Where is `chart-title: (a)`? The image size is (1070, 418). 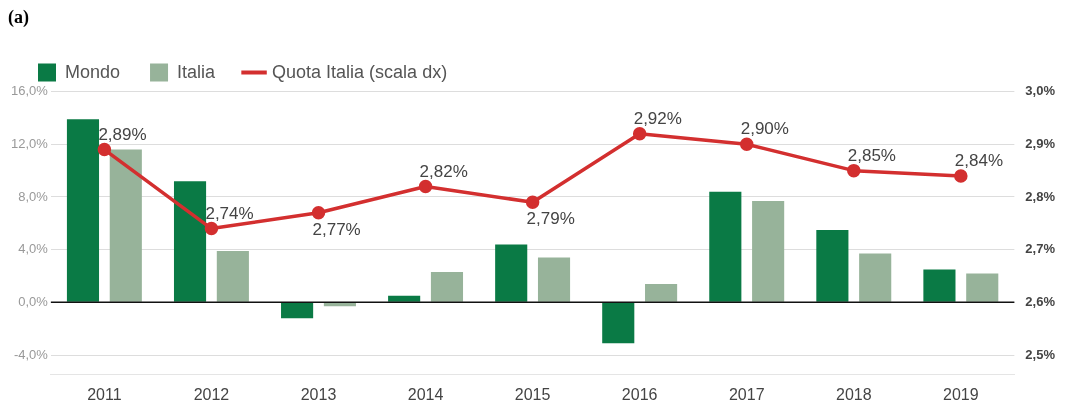
chart-title: (a) is located at coordinates (18, 18).